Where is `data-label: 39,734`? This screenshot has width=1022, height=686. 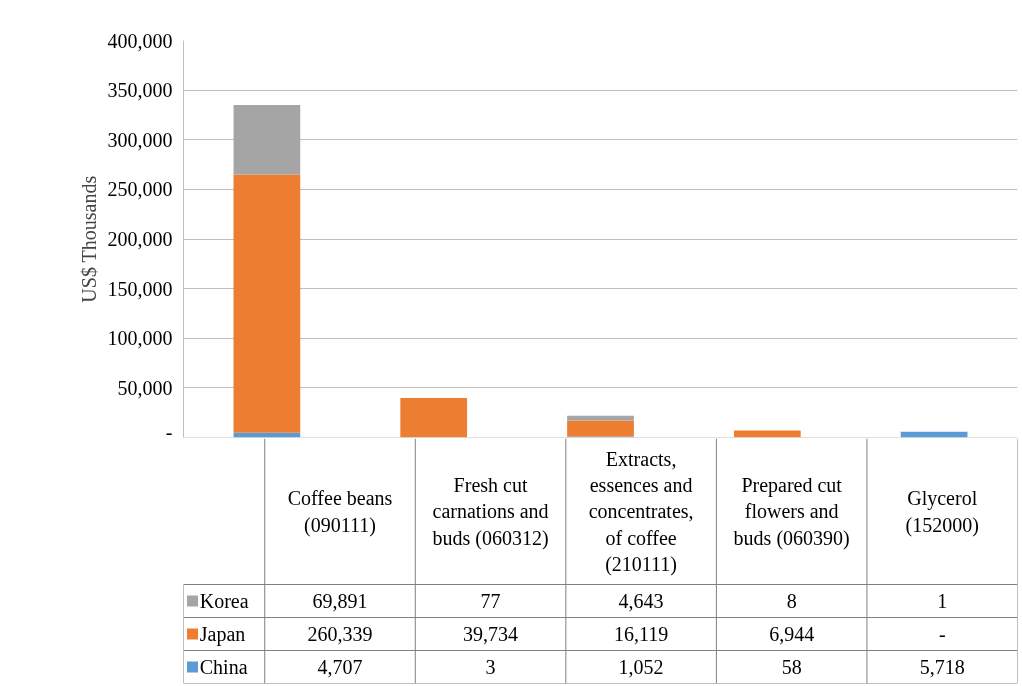 data-label: 39,734 is located at coordinates (491, 634).